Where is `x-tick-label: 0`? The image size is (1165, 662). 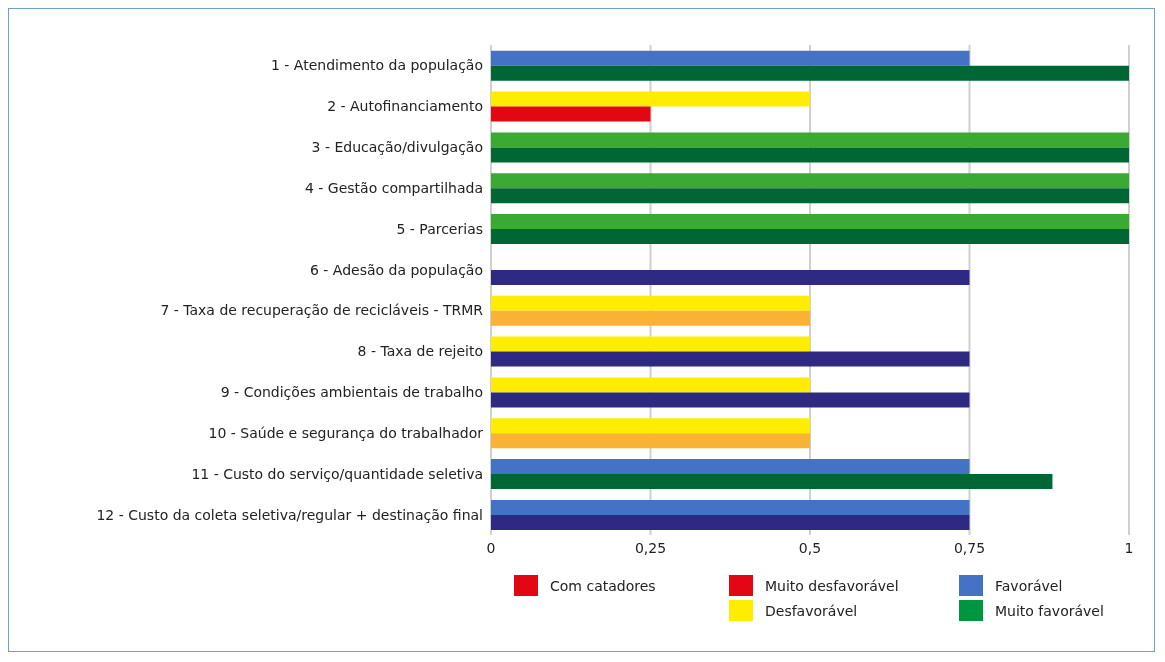
x-tick-label: 0 is located at coordinates (491, 547).